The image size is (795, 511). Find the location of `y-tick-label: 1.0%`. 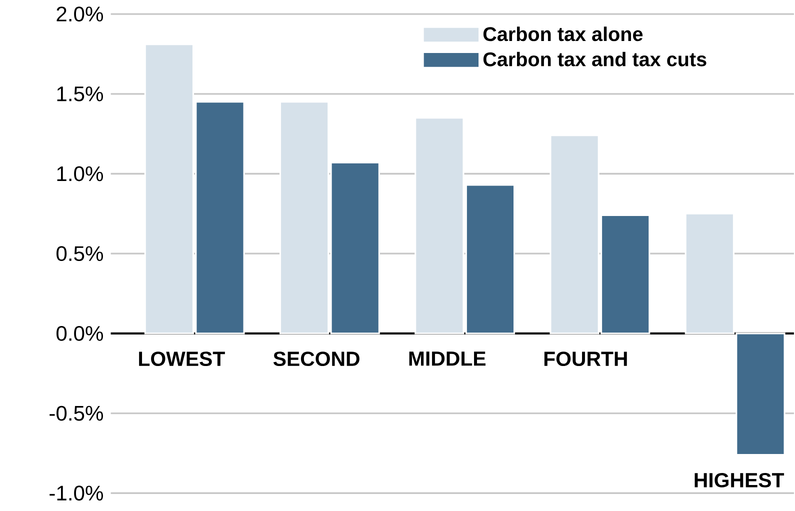

y-tick-label: 1.0% is located at coordinates (80, 174).